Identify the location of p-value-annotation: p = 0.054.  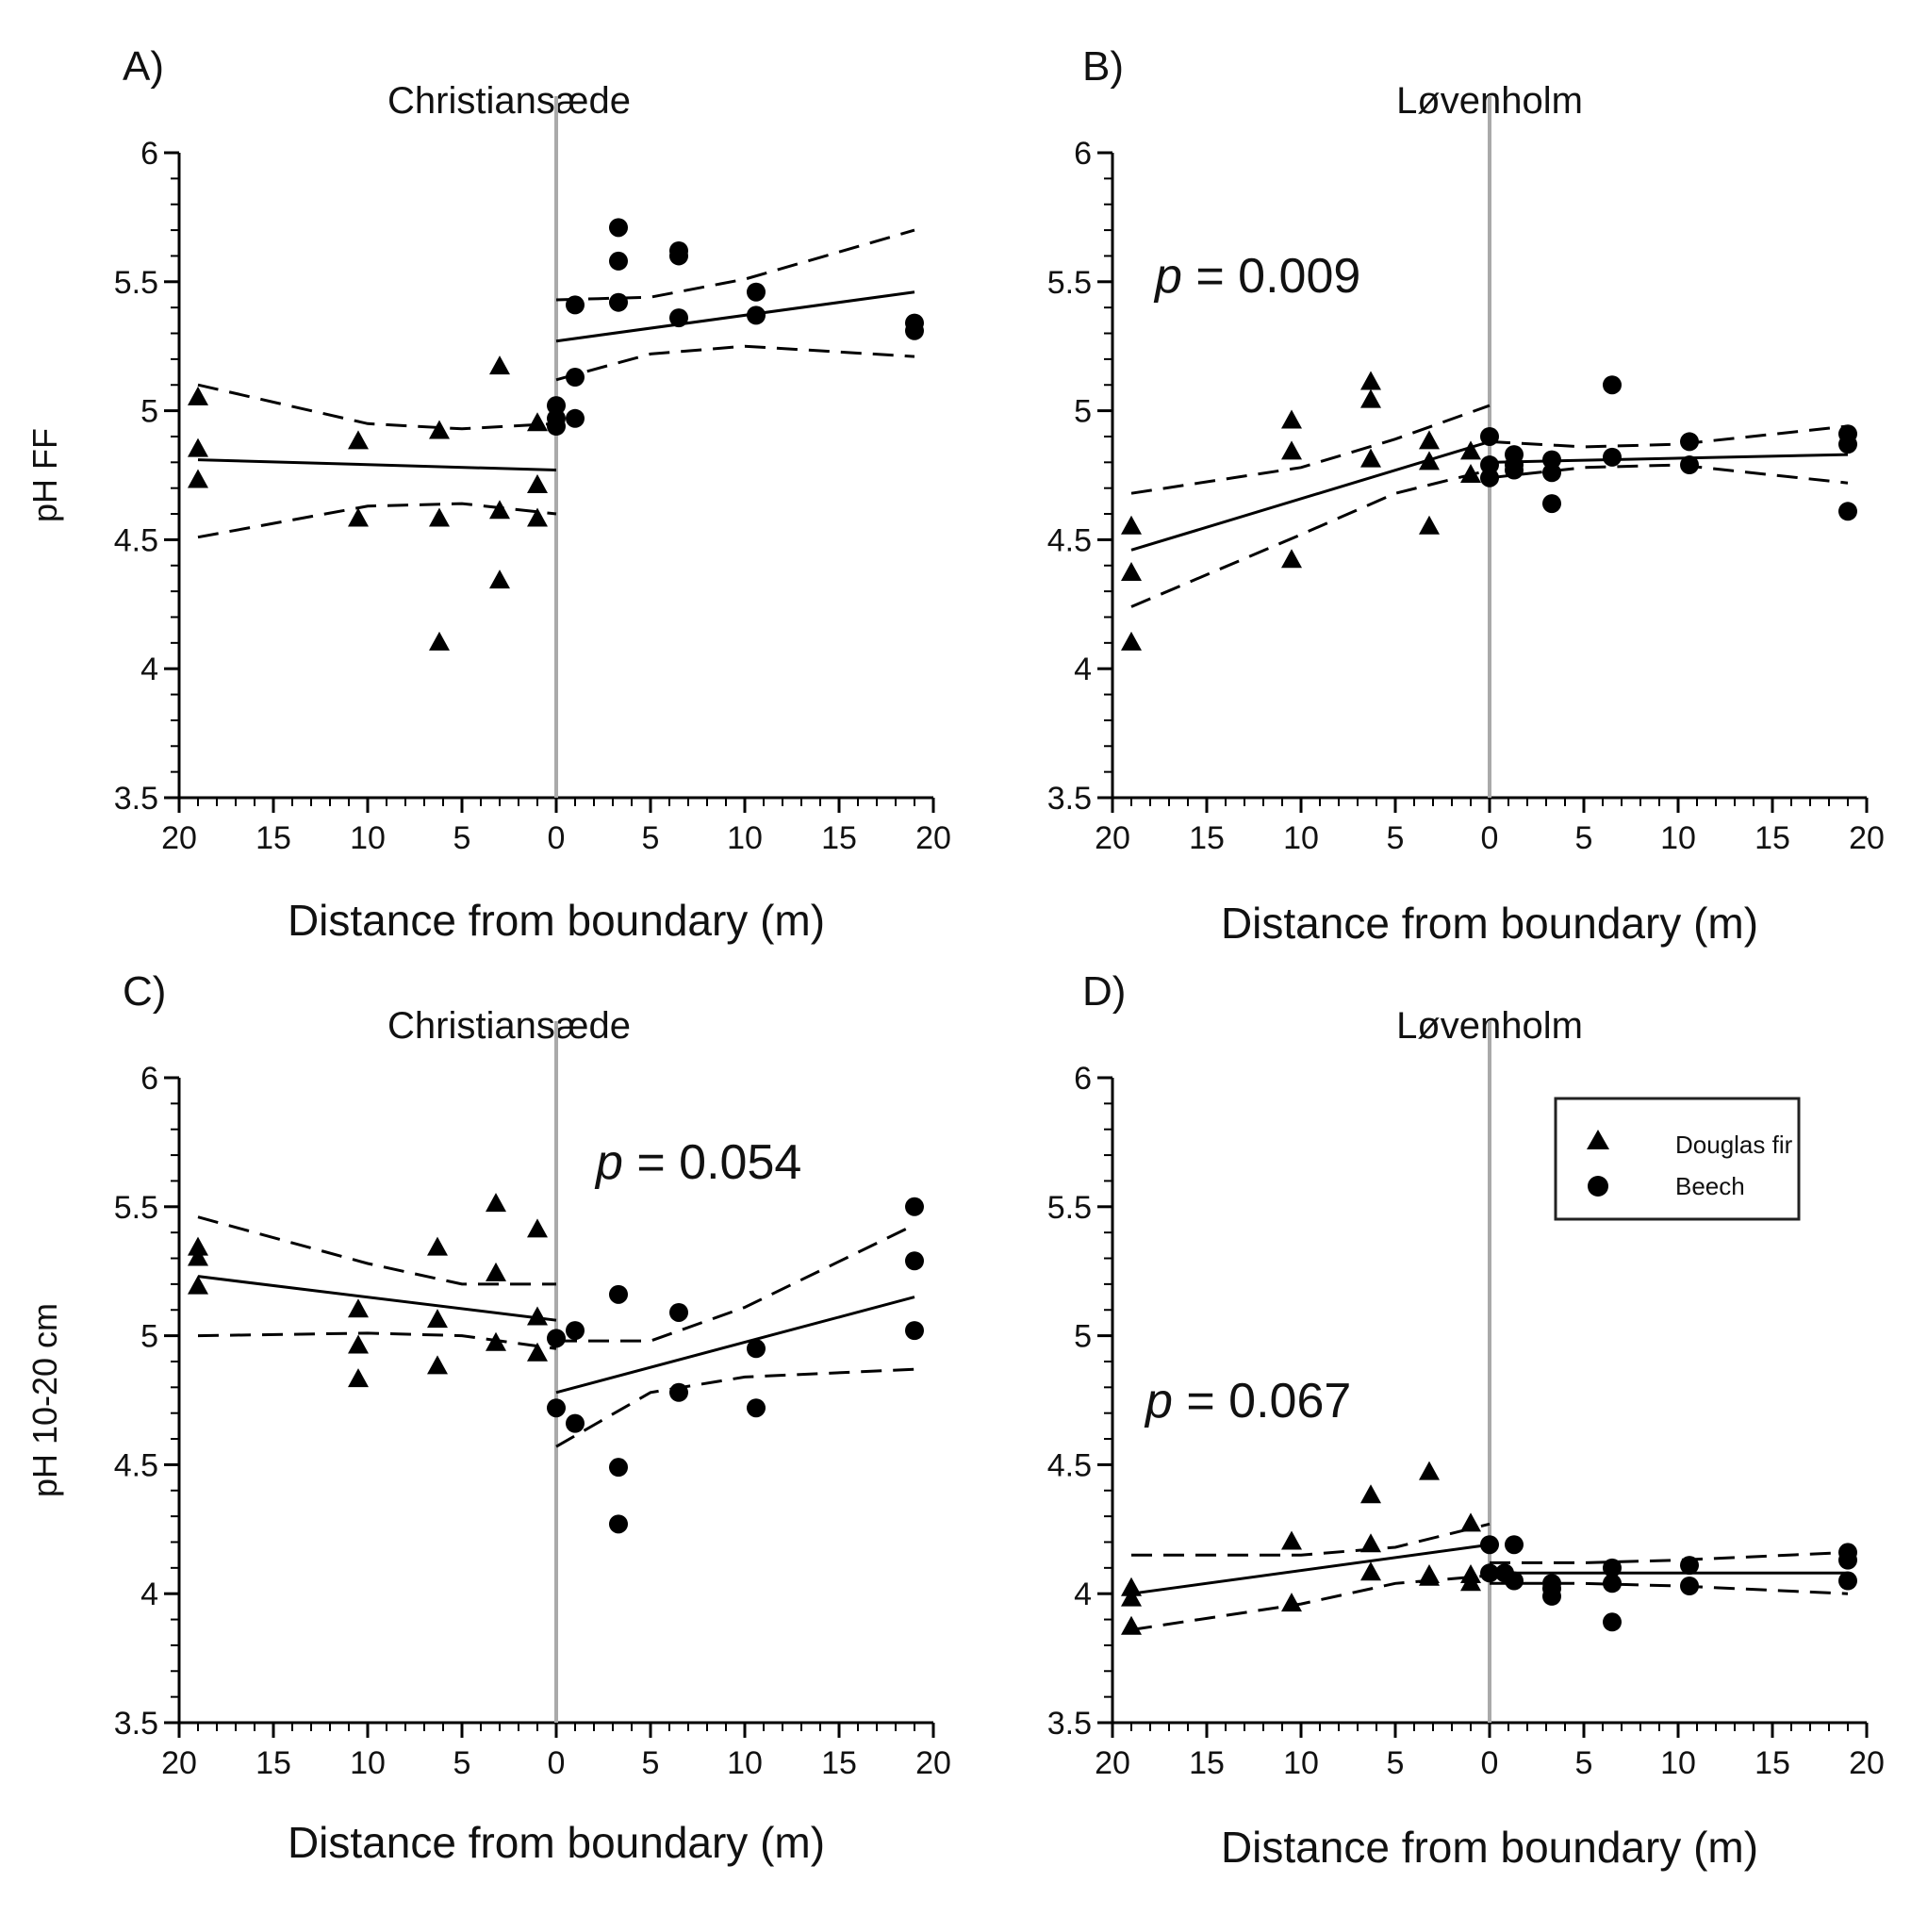
(697, 1162).